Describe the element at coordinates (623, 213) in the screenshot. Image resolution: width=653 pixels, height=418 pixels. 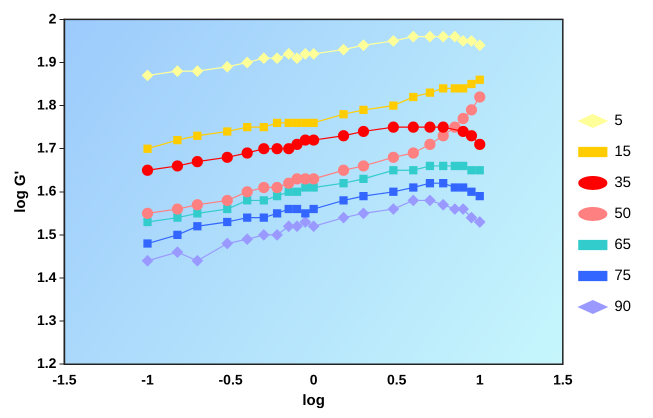
I see `legend-label: 50` at that location.